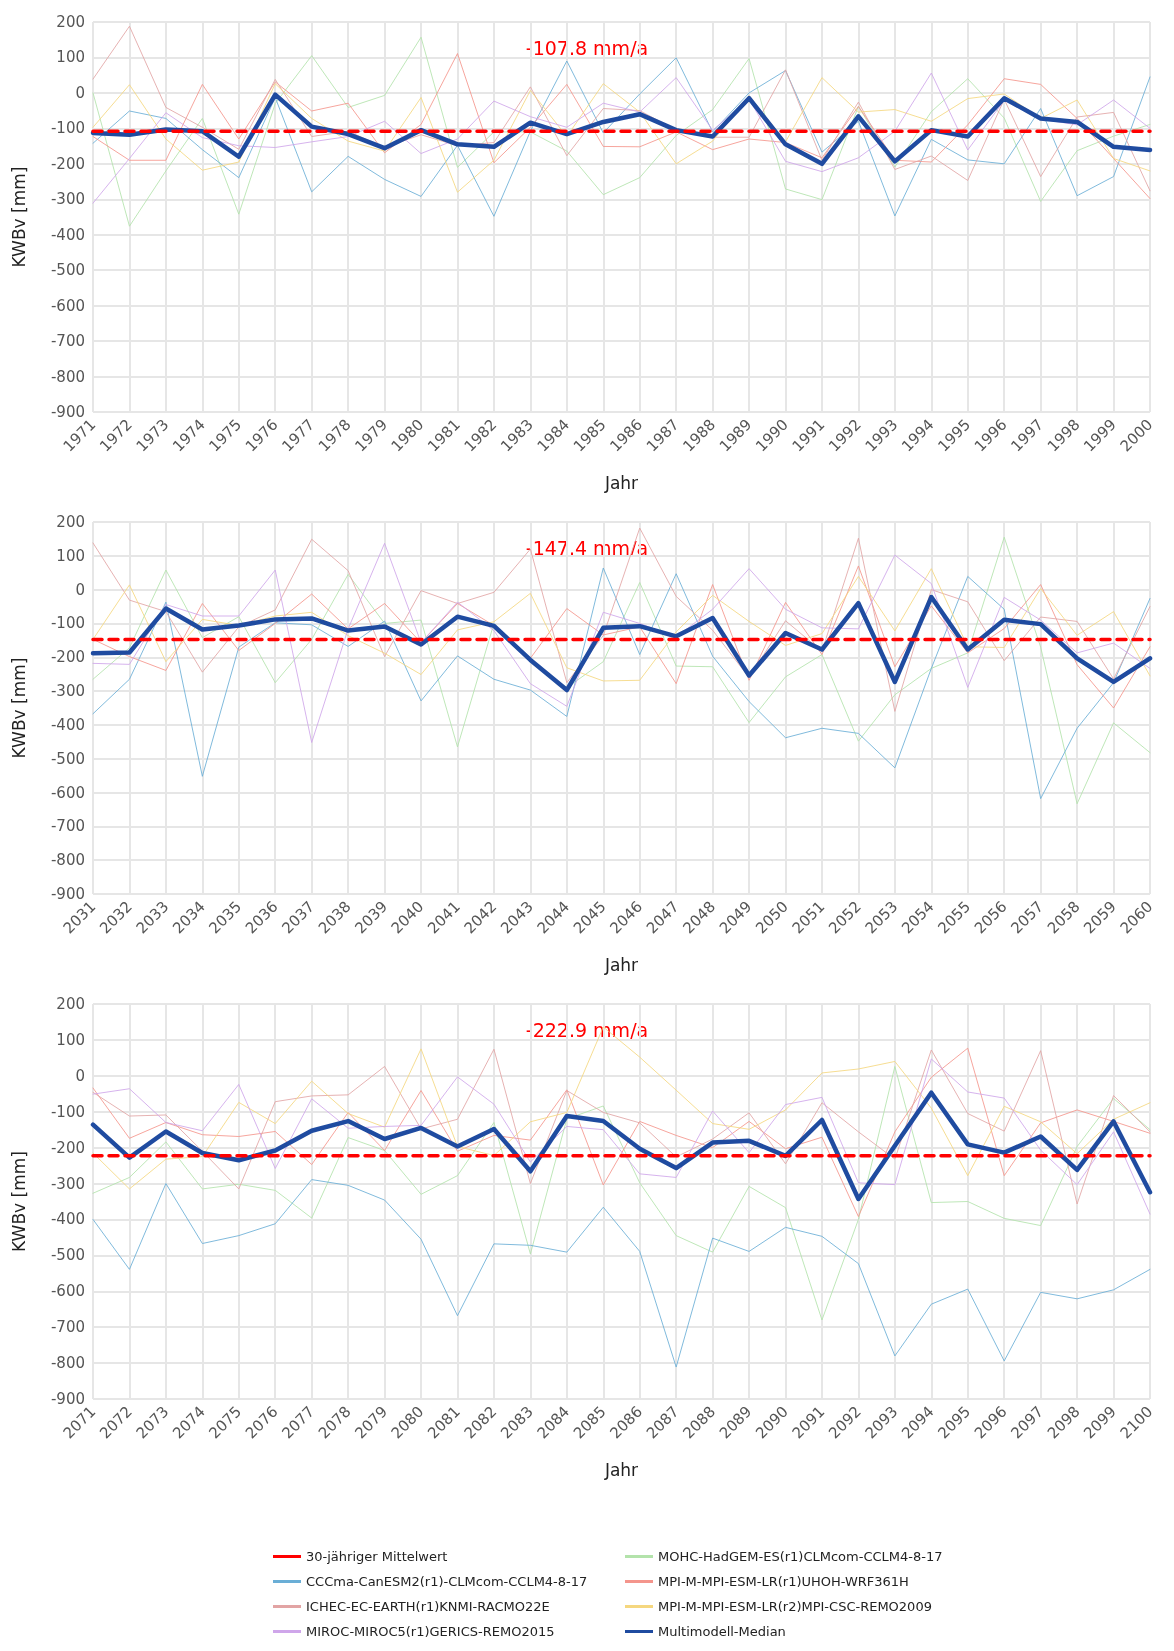 The image size is (1174, 1651). Describe the element at coordinates (377, 1556) in the screenshot. I see `legend-label: 30-jähriger Mittelwert` at that location.